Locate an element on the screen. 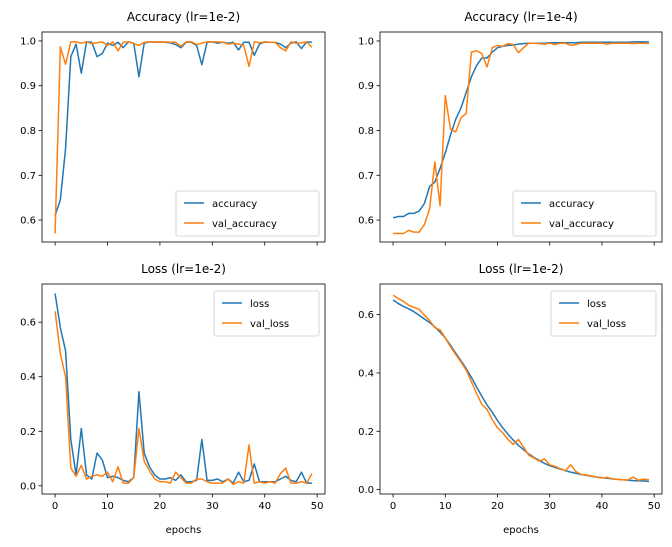  series-line-accuracy is located at coordinates (520, 130).